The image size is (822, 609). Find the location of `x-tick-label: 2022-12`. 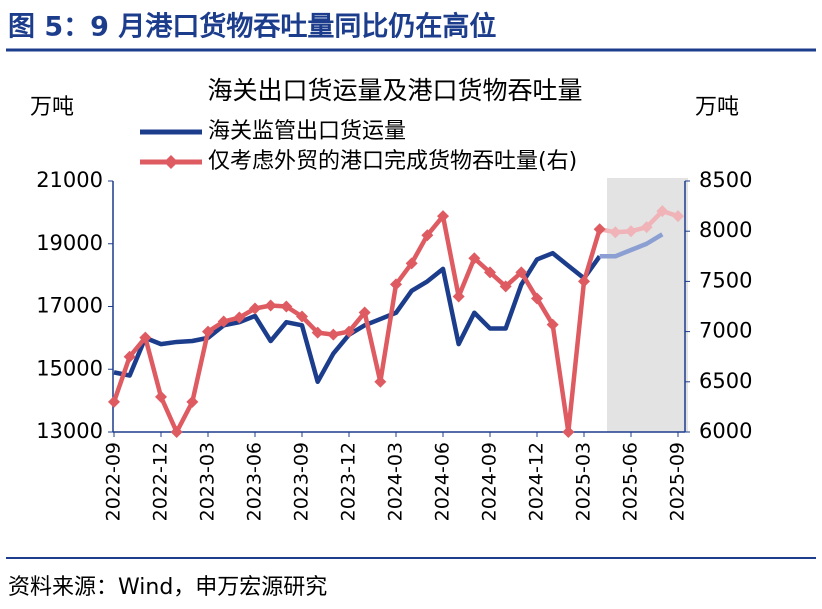

x-tick-label: 2022-12 is located at coordinates (161, 481).